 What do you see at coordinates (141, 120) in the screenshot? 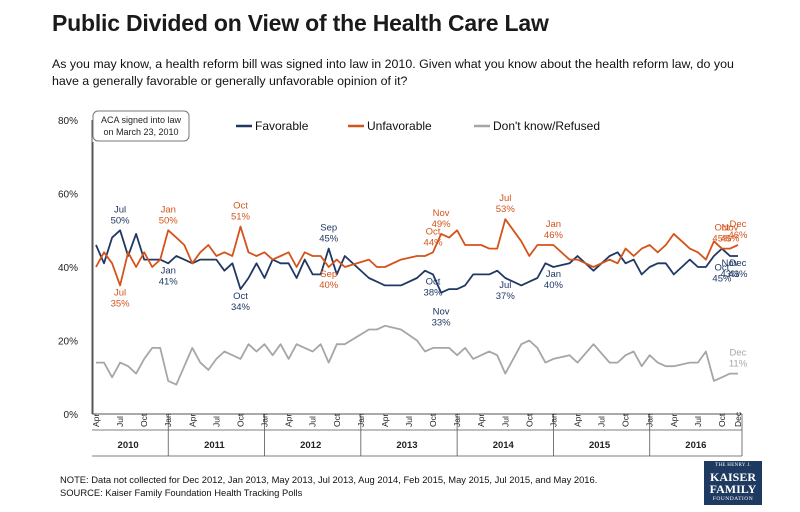
I see `annotation-line-1: ACA signed into law` at bounding box center [141, 120].